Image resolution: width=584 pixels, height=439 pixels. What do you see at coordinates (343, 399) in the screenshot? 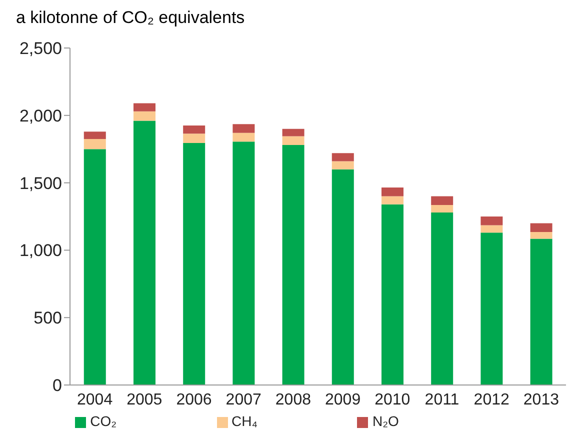
I see `x-tick-label: 2009` at bounding box center [343, 399].